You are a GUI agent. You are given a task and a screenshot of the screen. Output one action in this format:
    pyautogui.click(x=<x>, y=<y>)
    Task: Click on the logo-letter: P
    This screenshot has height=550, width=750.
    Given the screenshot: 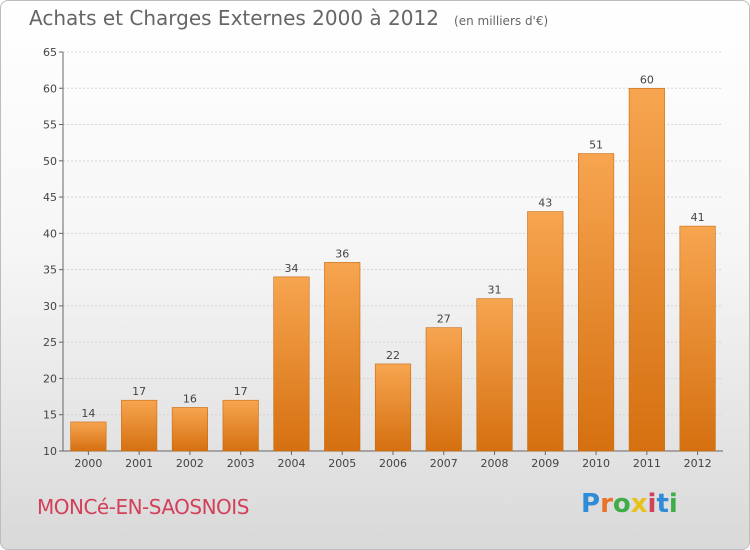 What is the action you would take?
    pyautogui.click(x=591, y=504)
    